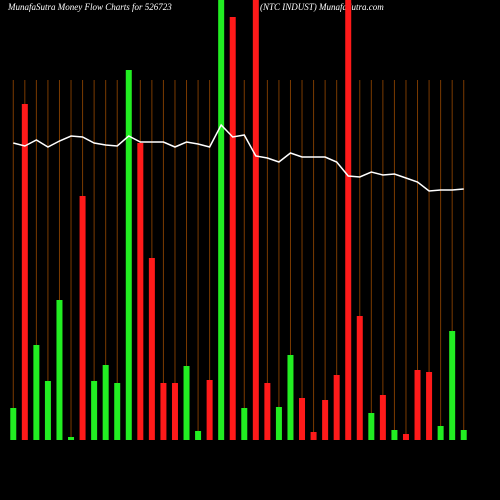 Image resolution: width=500 pixels, height=500 pixels. I want to click on chart-subtitle: (NTC INDUST) MunafaSutra.com, so click(322, 7).